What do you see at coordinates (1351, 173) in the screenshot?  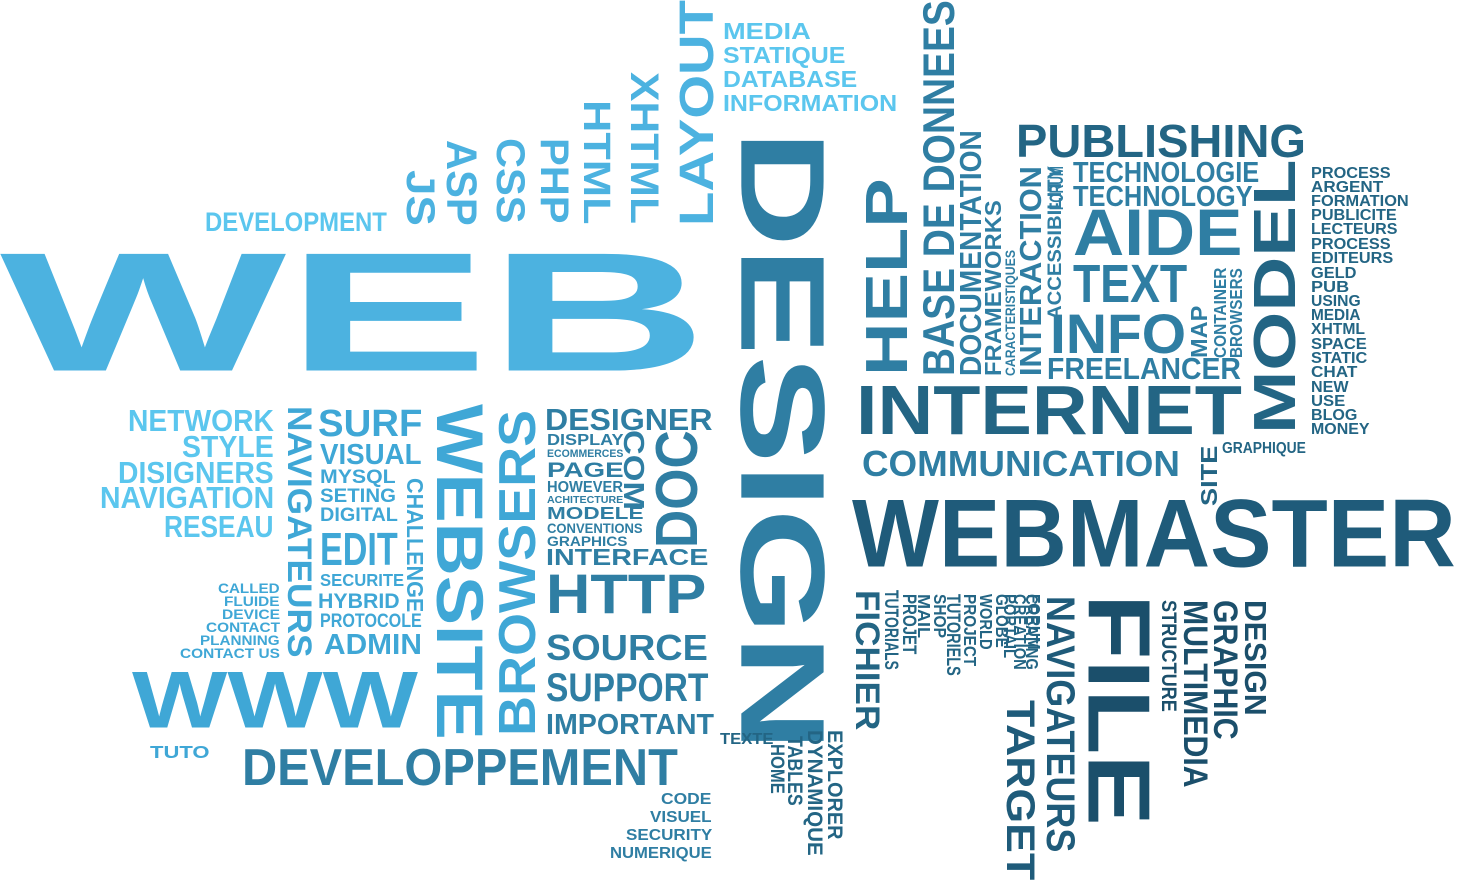 I see `word-process: PROCESS` at bounding box center [1351, 173].